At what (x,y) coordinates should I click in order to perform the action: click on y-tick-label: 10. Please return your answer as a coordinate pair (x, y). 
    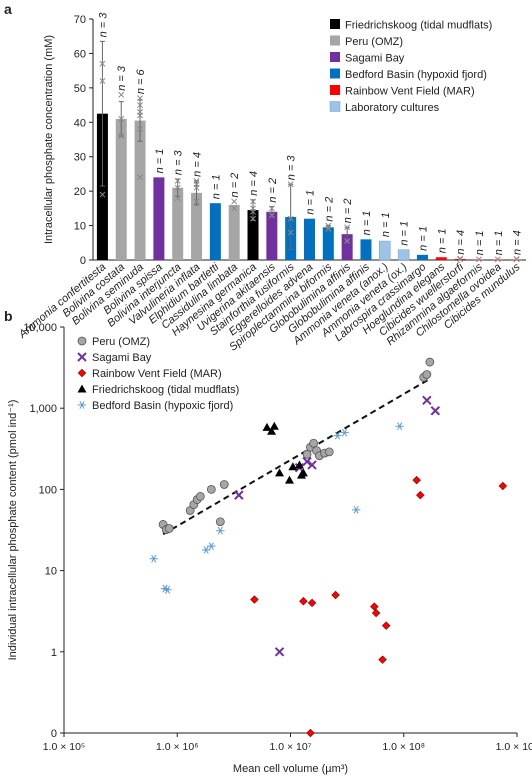
    Looking at the image, I should click on (80, 227).